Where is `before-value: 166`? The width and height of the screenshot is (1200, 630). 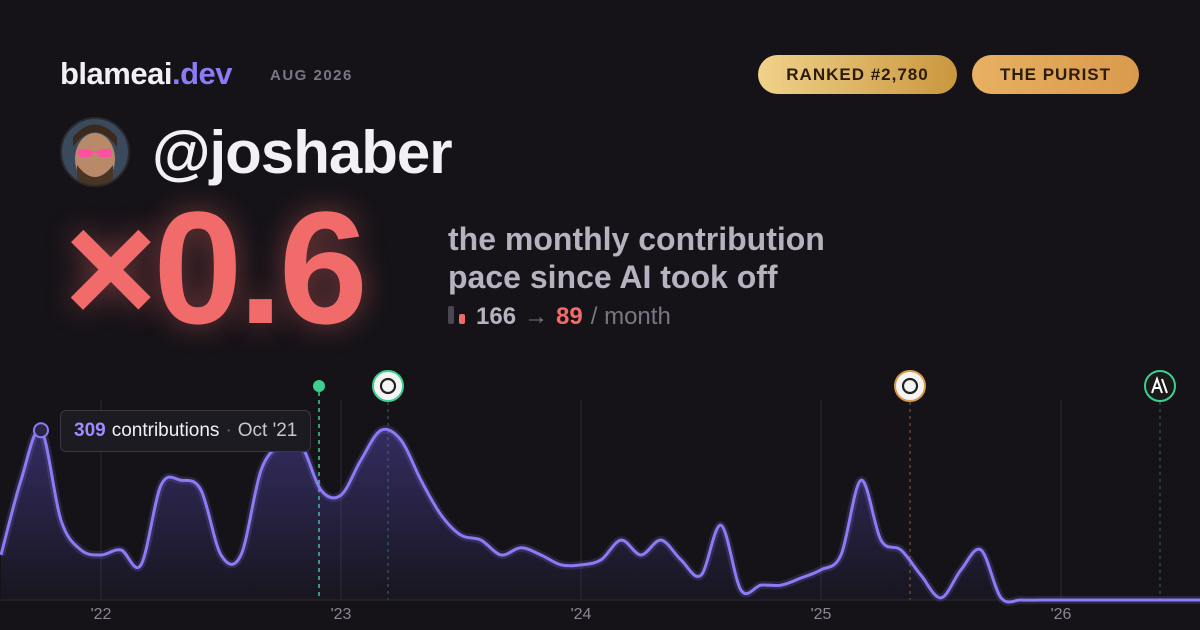 before-value: 166 is located at coordinates (496, 316).